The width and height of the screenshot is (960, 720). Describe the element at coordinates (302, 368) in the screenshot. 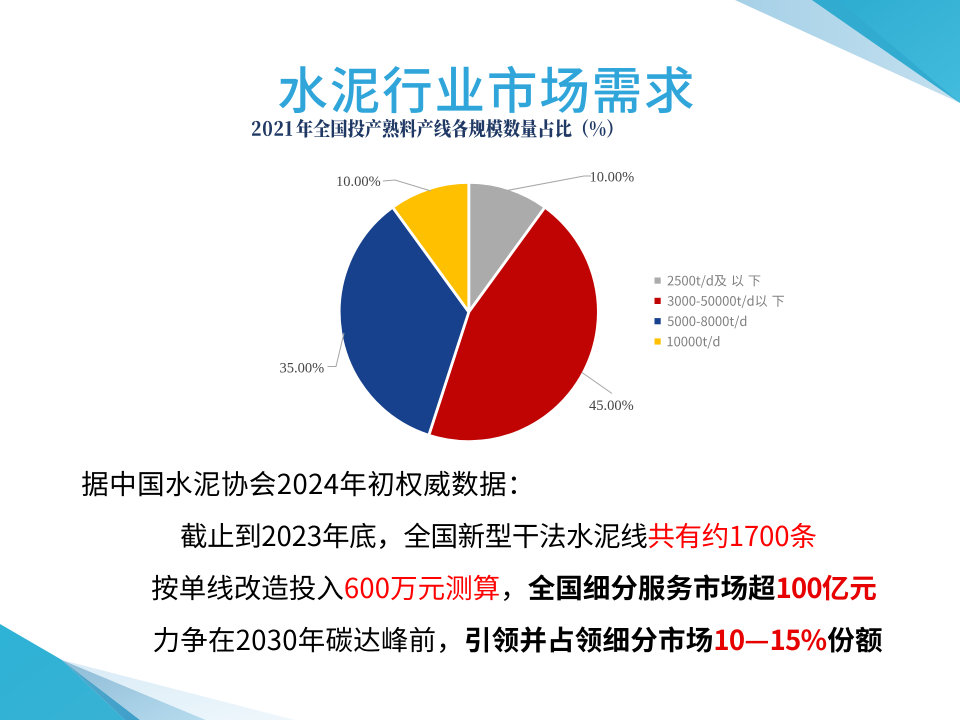

I see `svg-text: 35.00%` at that location.